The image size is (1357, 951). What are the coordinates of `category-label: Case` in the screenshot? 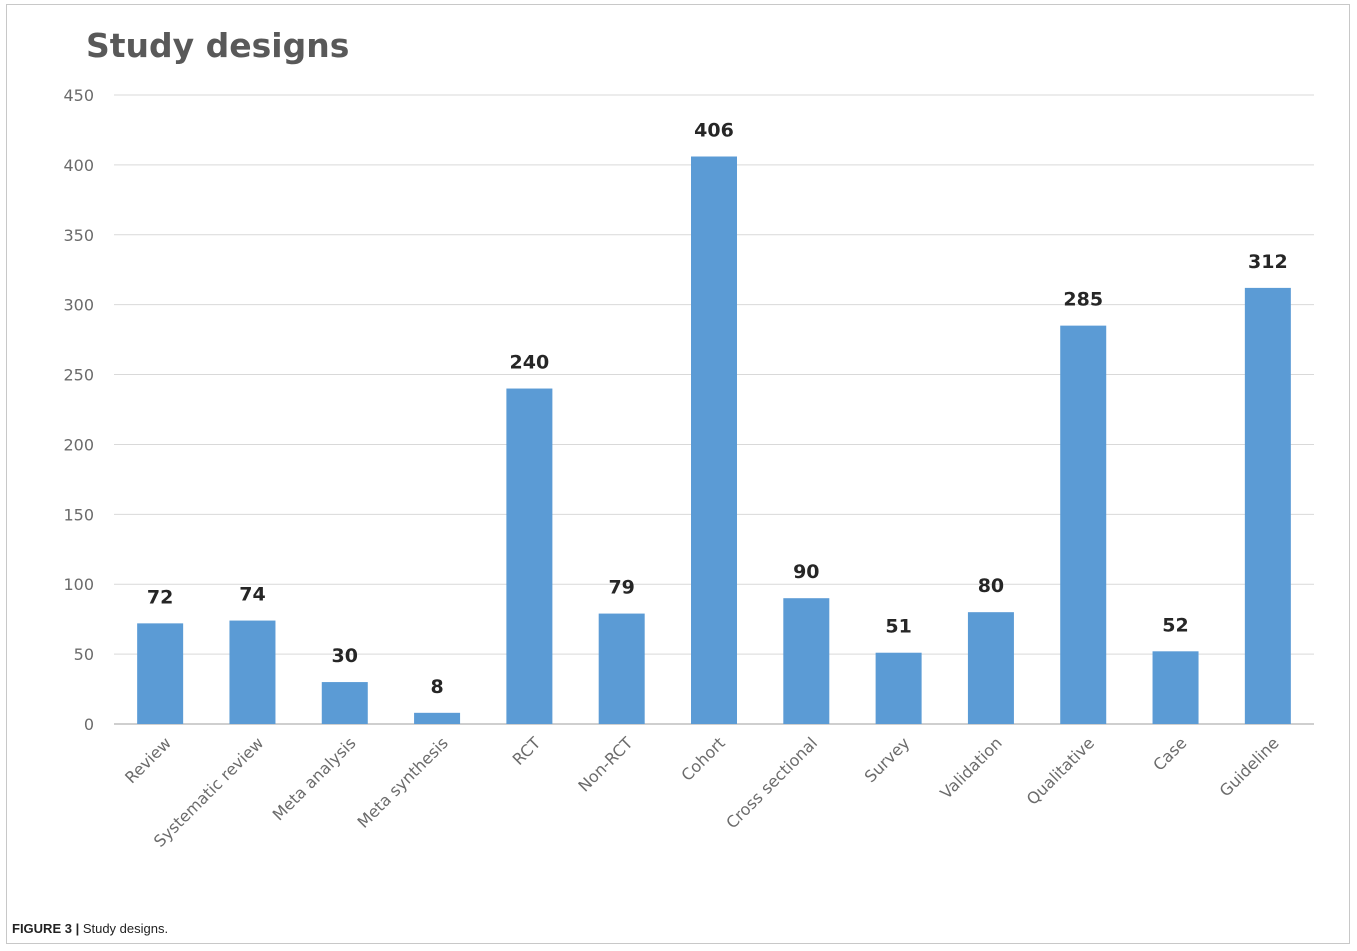 It's located at (1169, 753).